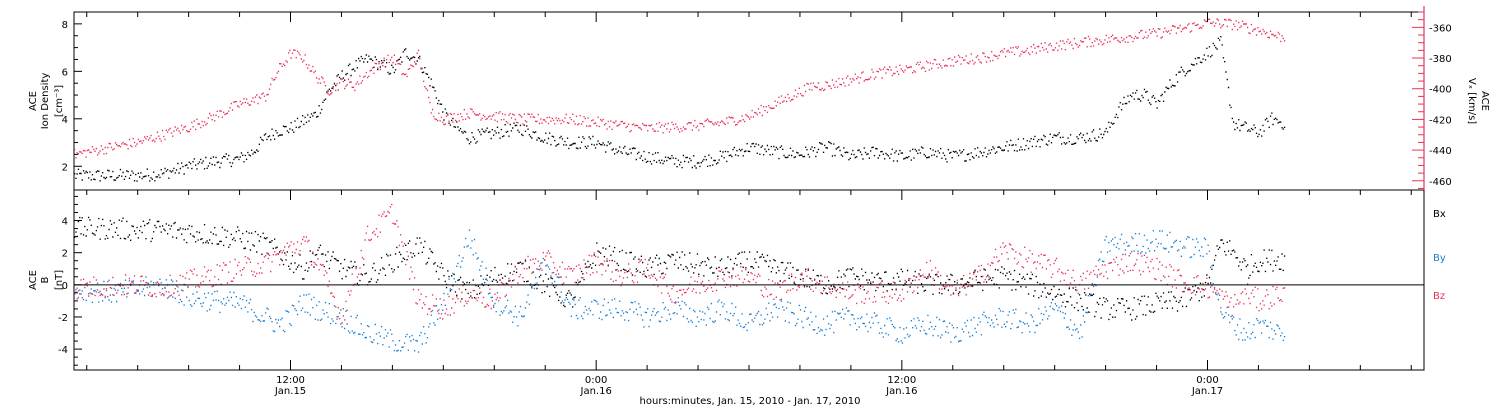  I want to click on x-tick-date-label: Jan.15, so click(290, 391).